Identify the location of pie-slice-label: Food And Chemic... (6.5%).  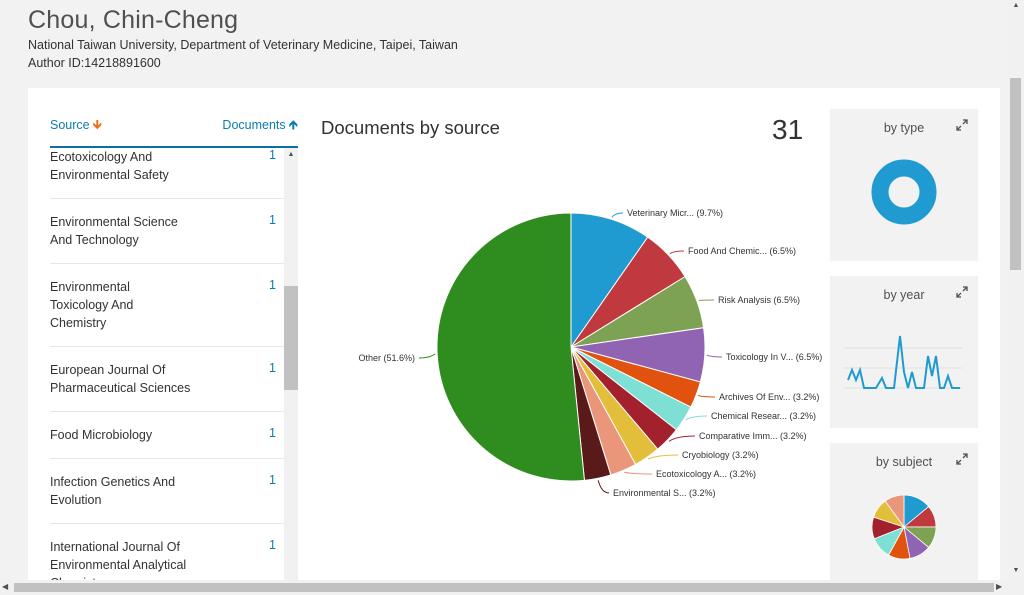
(742, 251).